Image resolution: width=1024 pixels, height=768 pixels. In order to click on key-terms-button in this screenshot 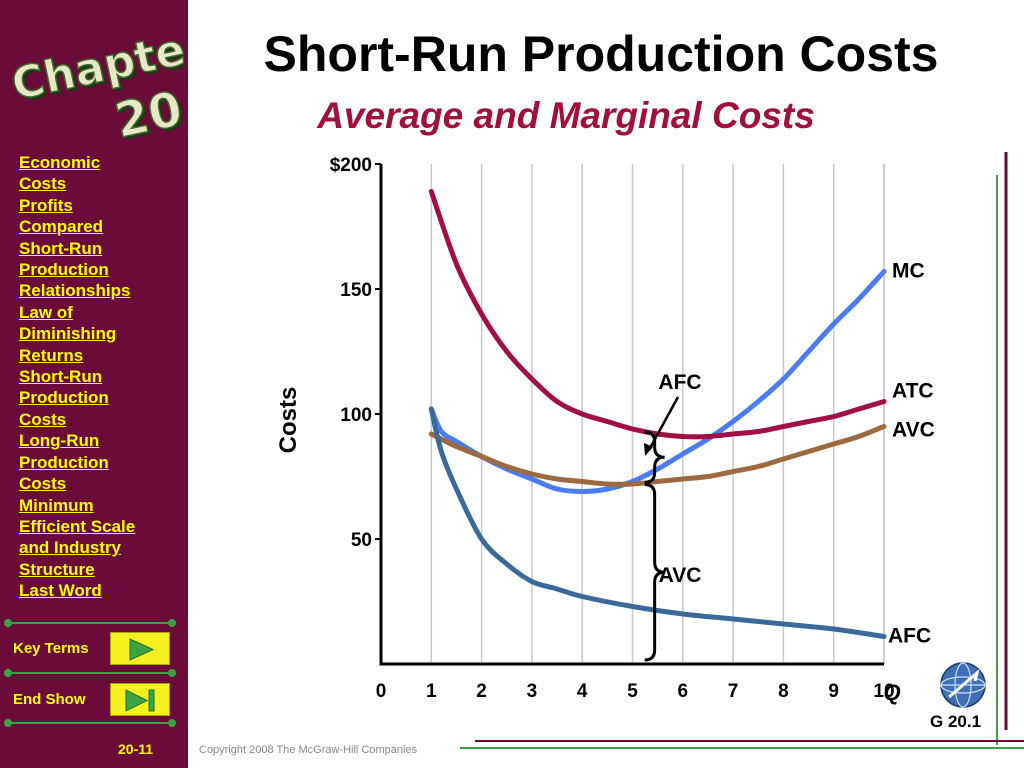, I will do `click(140, 648)`.